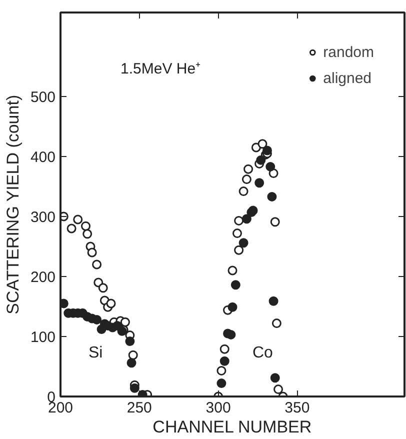 The height and width of the screenshot is (439, 406). Describe the element at coordinates (160, 69) in the screenshot. I see `annotation: 1.5MeV He⁺` at that location.